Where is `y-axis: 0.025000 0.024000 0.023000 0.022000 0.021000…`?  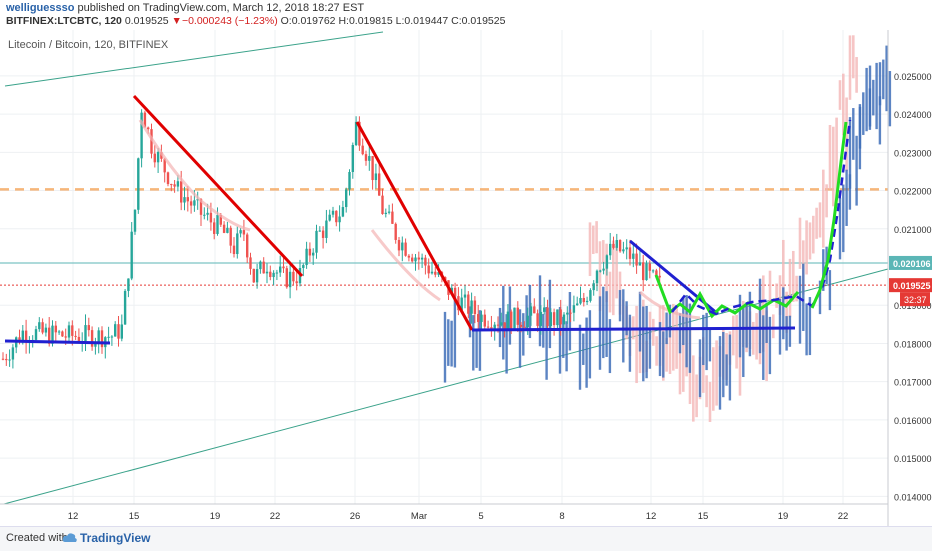 y-axis: 0.025000 0.024000 0.023000 0.022000 0.021000… is located at coordinates (910, 287).